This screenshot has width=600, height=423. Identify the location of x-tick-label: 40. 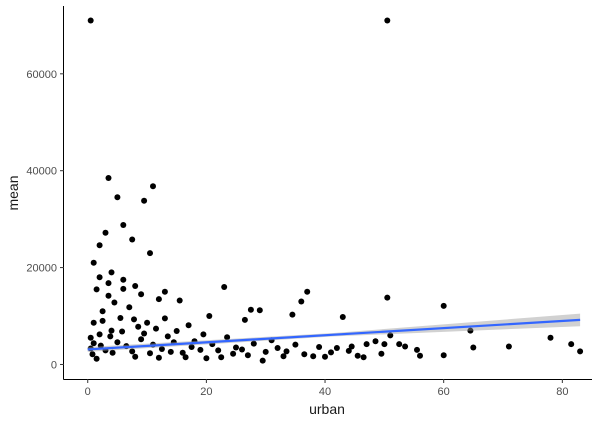
(325, 392).